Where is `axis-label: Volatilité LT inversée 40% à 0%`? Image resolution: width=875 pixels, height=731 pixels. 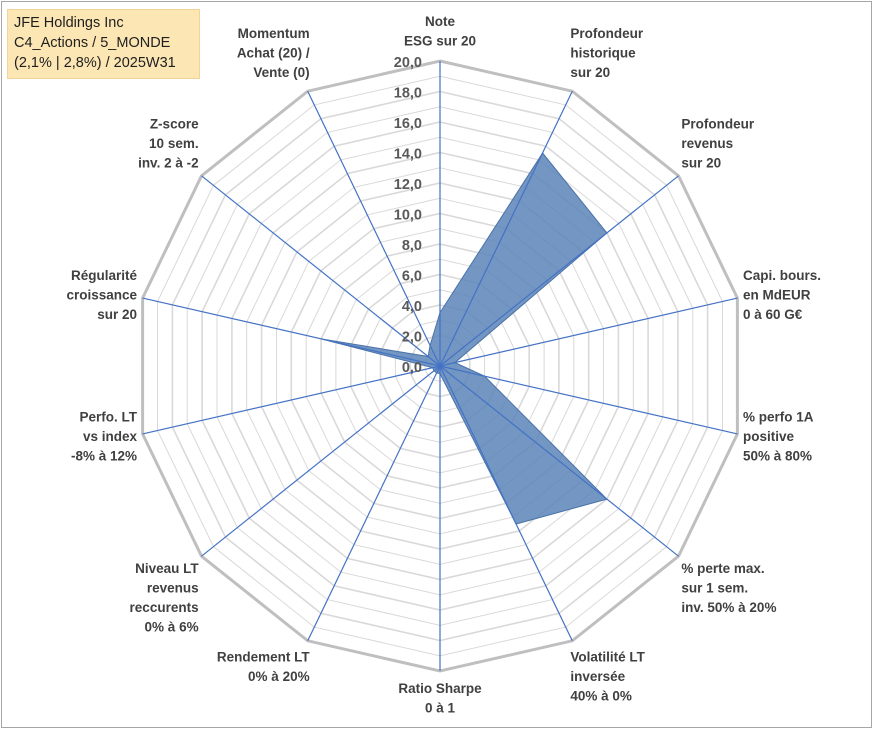
axis-label: Volatilité LT inversée 40% à 0% is located at coordinates (607, 676).